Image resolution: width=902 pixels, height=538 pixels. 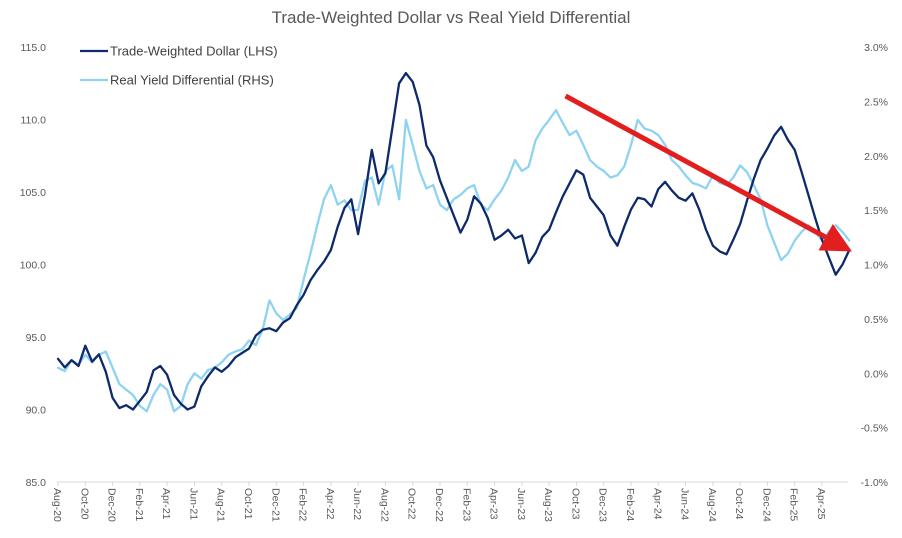 What do you see at coordinates (357, 504) in the screenshot?
I see `x-tick-label: Jun-22` at bounding box center [357, 504].